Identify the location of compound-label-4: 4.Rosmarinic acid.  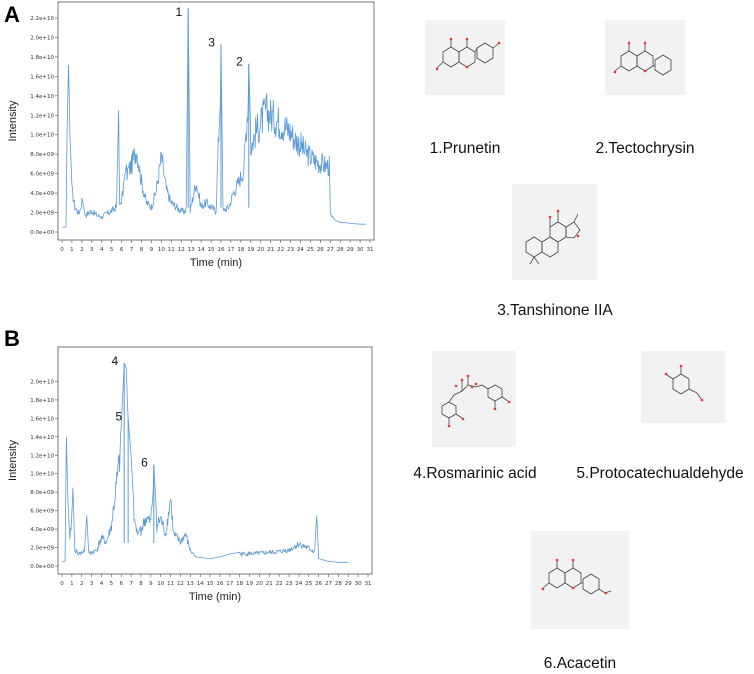
(475, 473).